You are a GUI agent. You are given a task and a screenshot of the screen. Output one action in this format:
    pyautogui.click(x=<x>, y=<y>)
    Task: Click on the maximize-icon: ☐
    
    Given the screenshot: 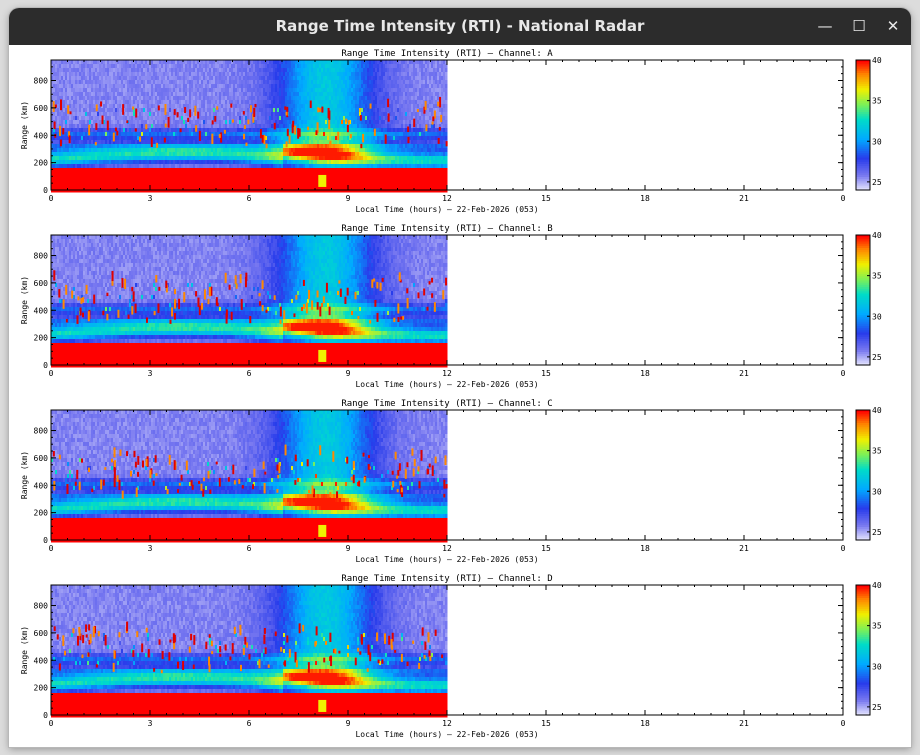 What is the action you would take?
    pyautogui.click(x=859, y=26)
    